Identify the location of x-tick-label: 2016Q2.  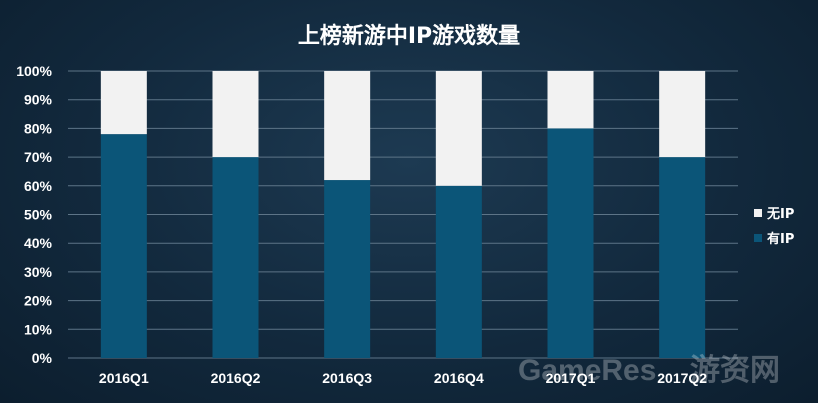
(236, 378).